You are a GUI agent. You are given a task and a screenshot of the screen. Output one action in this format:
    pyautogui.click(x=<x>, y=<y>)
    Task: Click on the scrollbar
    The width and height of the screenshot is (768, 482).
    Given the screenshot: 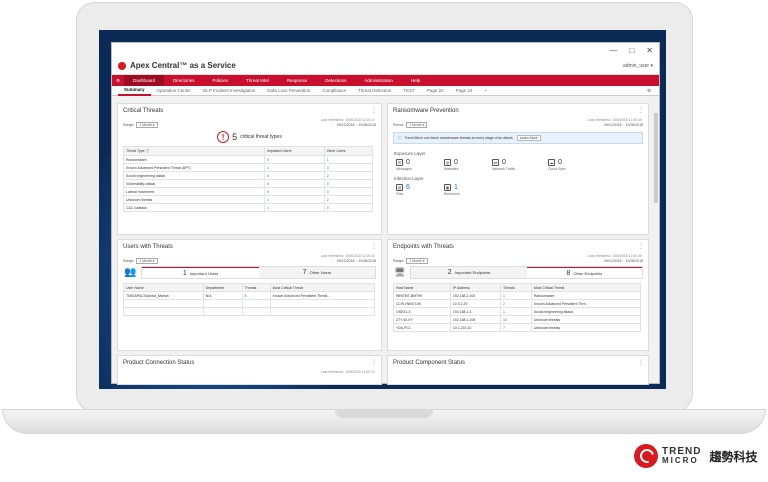 What is the action you would take?
    pyautogui.click(x=656, y=158)
    